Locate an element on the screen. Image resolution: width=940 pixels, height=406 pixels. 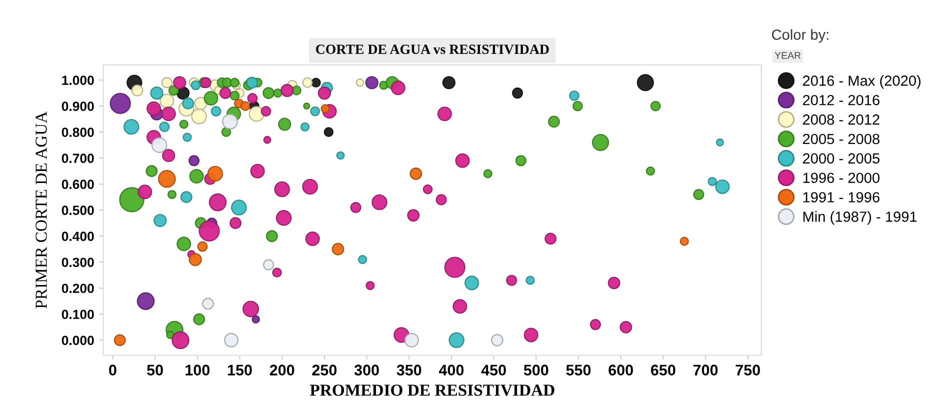
y-tick-label: 1.000 is located at coordinates (78, 80).